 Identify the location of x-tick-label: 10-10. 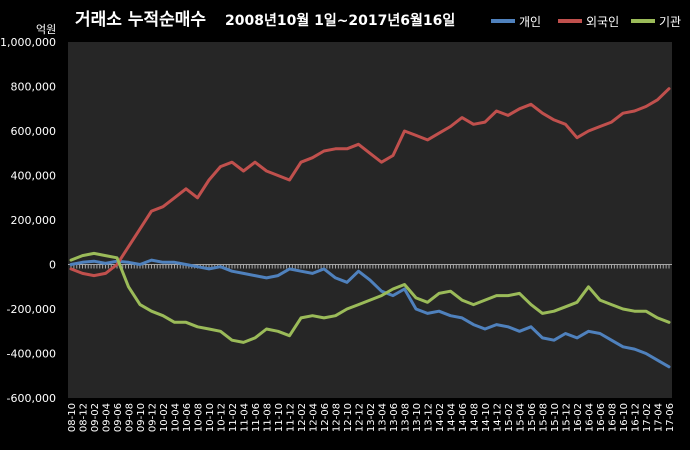
(210, 417).